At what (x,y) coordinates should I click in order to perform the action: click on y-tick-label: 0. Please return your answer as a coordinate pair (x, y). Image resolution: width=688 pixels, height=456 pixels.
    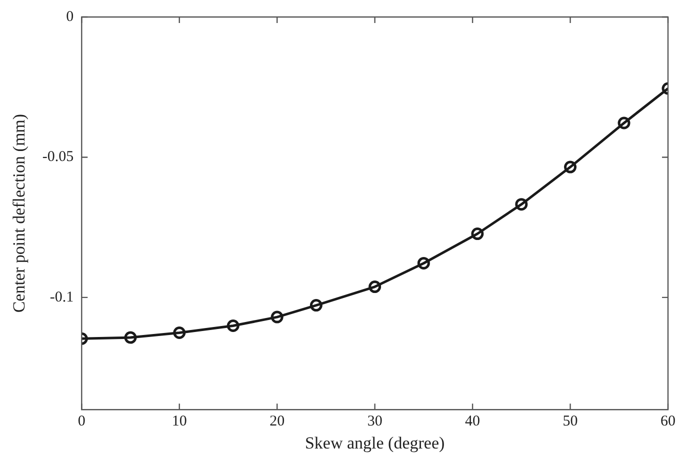
    Looking at the image, I should click on (70, 16).